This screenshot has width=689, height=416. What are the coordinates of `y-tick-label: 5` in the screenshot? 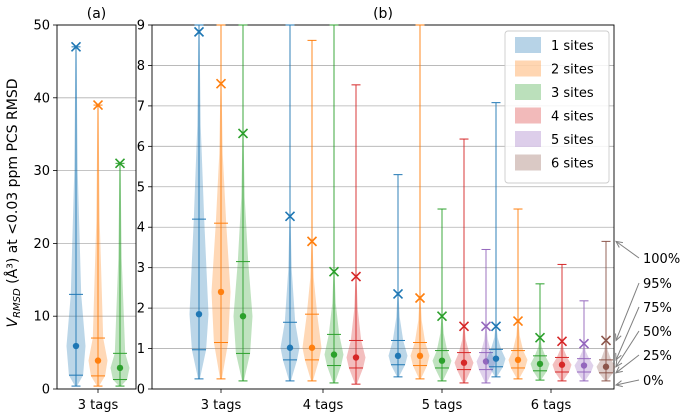 It's located at (141, 187).